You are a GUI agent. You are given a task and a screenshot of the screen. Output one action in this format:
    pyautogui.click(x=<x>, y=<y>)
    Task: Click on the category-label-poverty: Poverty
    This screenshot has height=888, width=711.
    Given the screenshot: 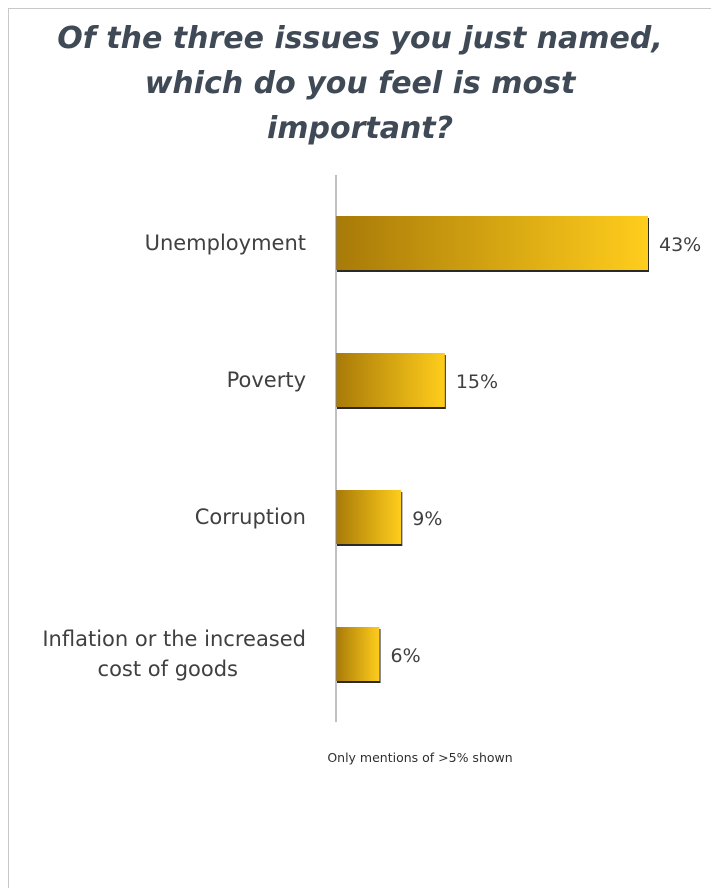 What is the action you would take?
    pyautogui.click(x=266, y=380)
    